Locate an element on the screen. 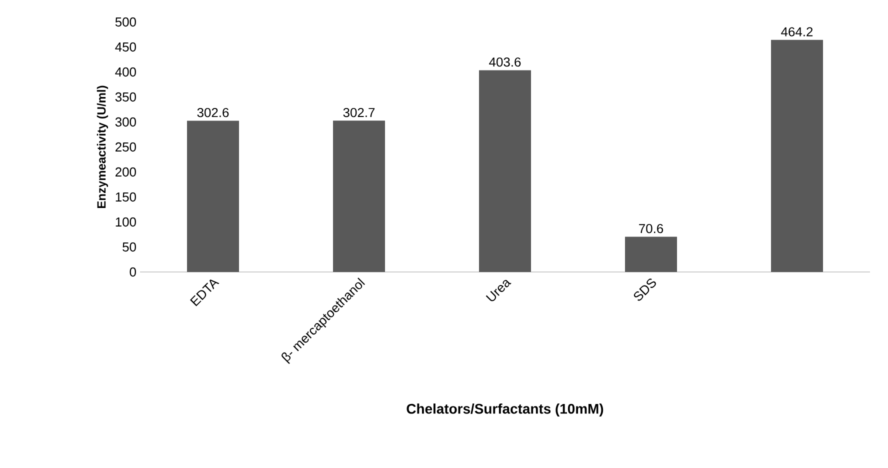  y-tick-label: 50 is located at coordinates (129, 247).